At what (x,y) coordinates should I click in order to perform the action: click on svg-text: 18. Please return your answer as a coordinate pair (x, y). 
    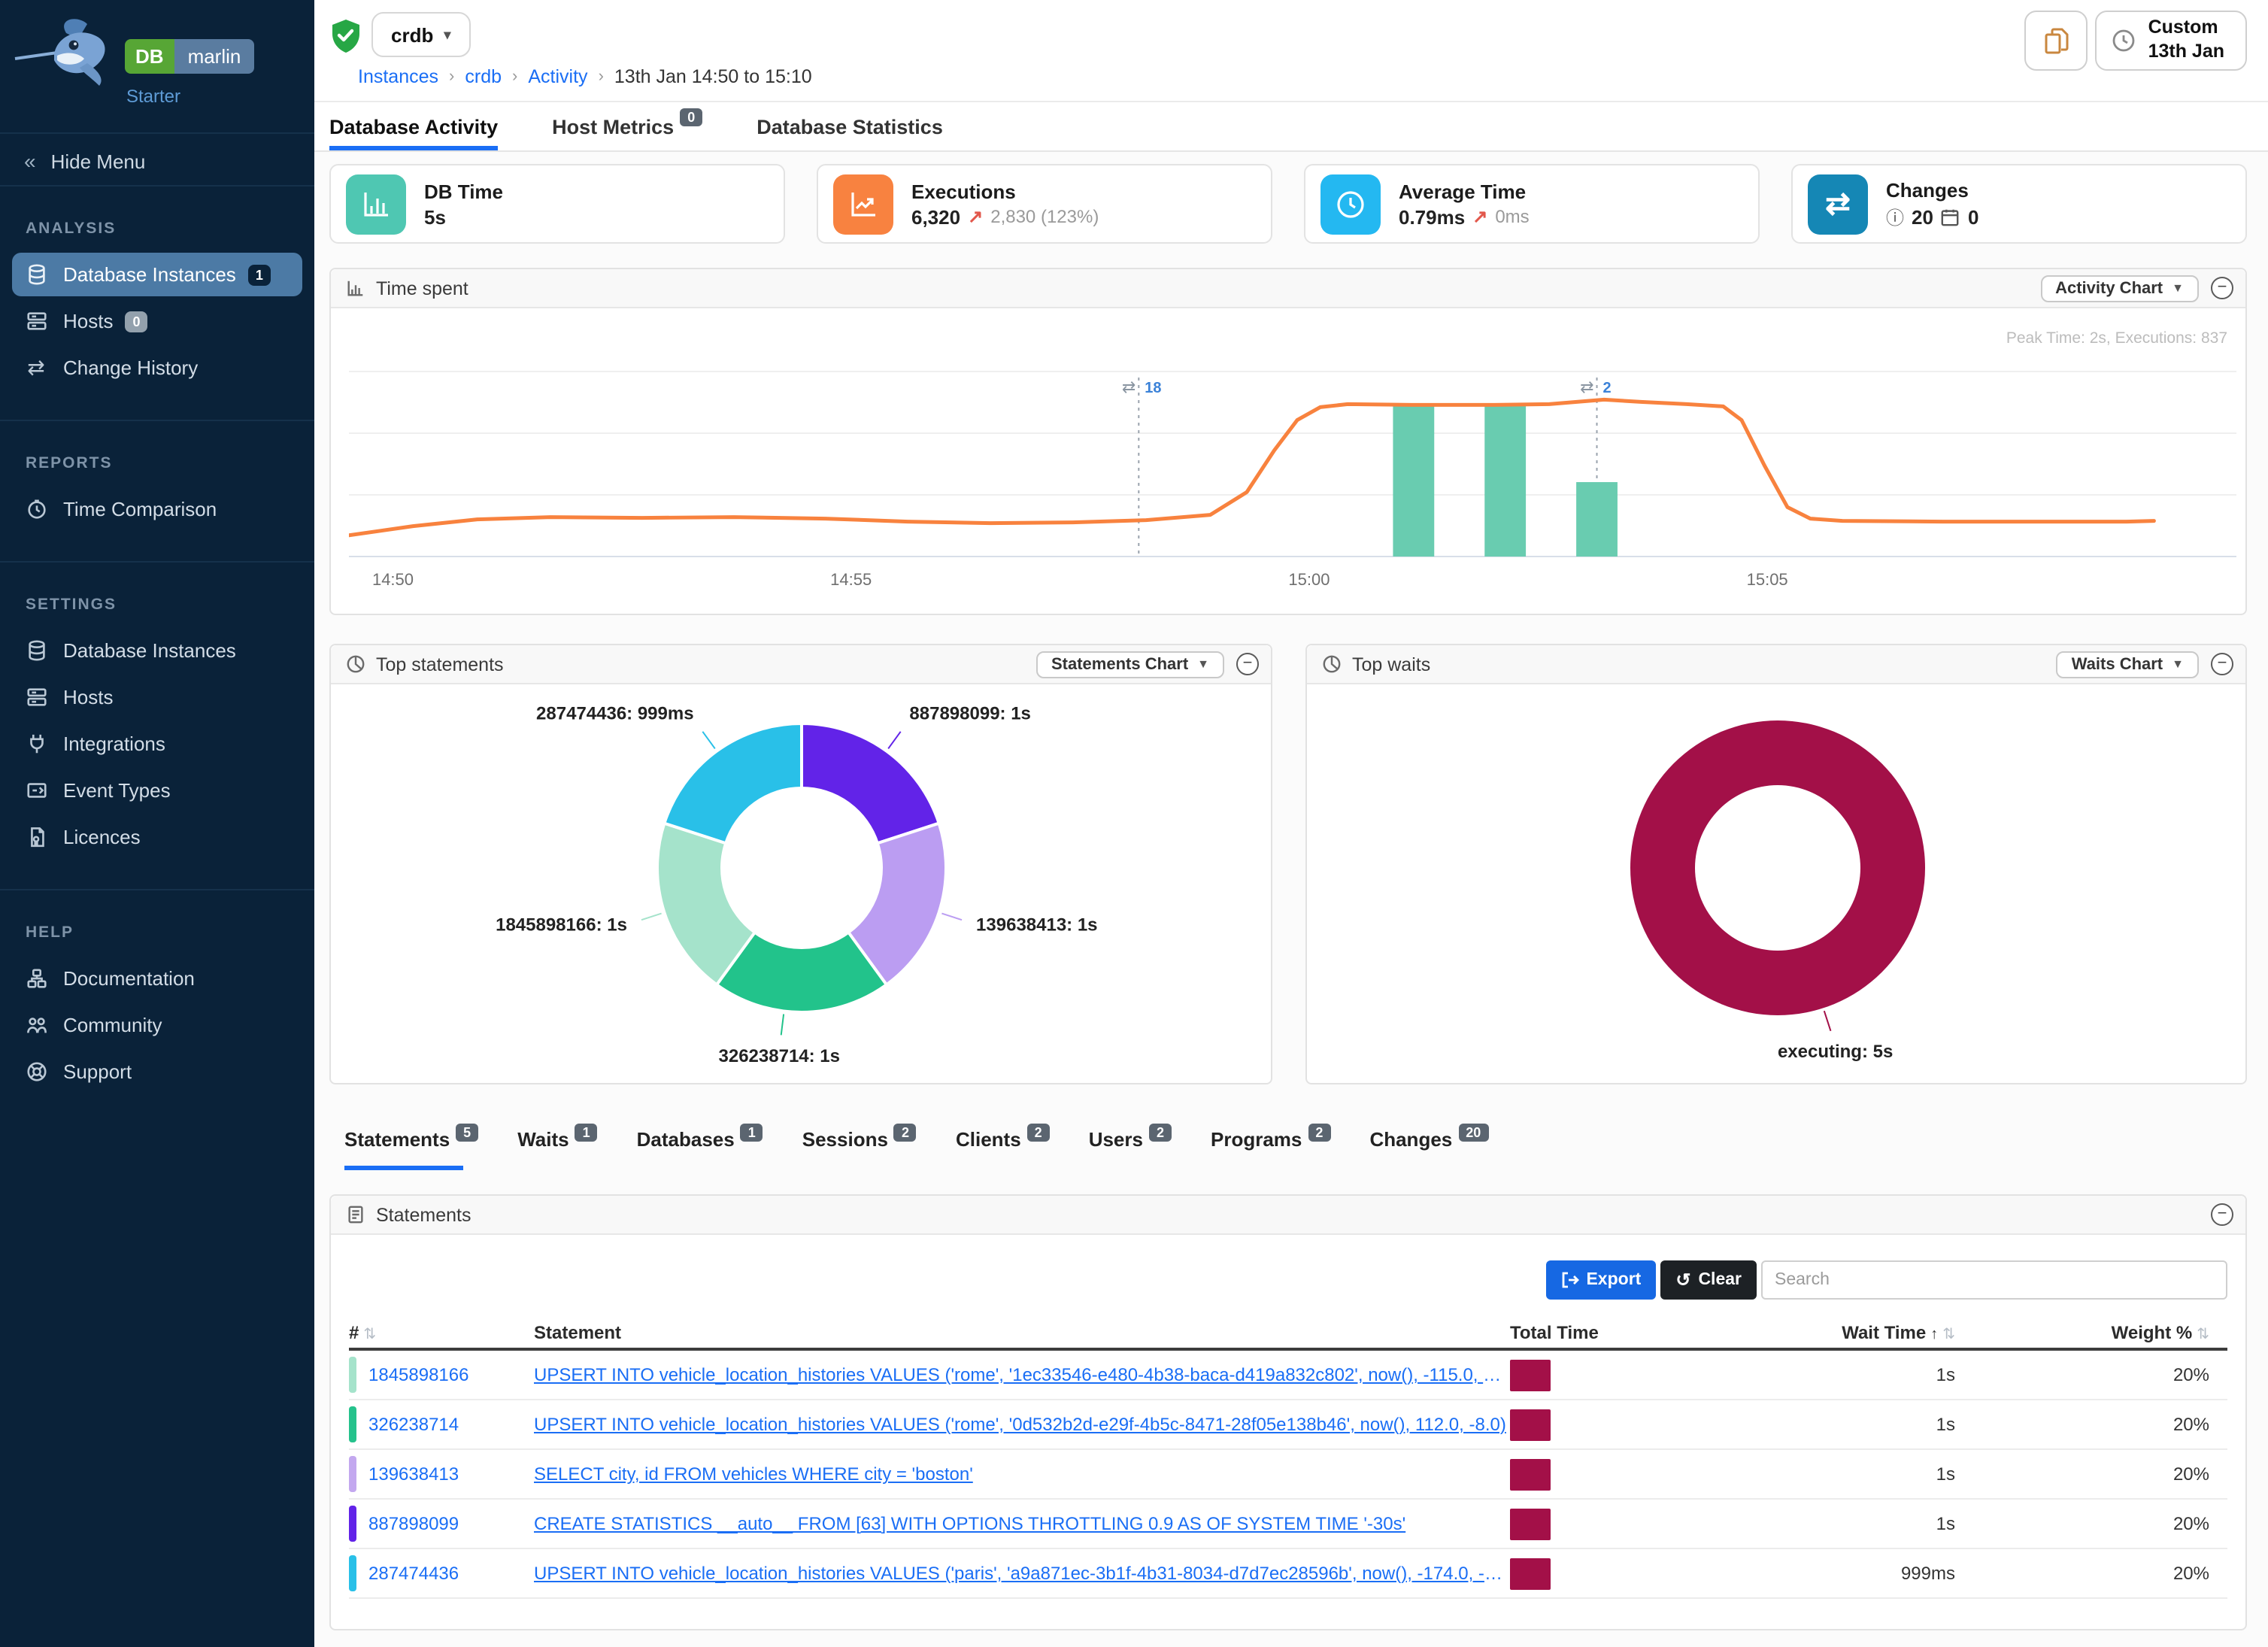
    Looking at the image, I should click on (1153, 388).